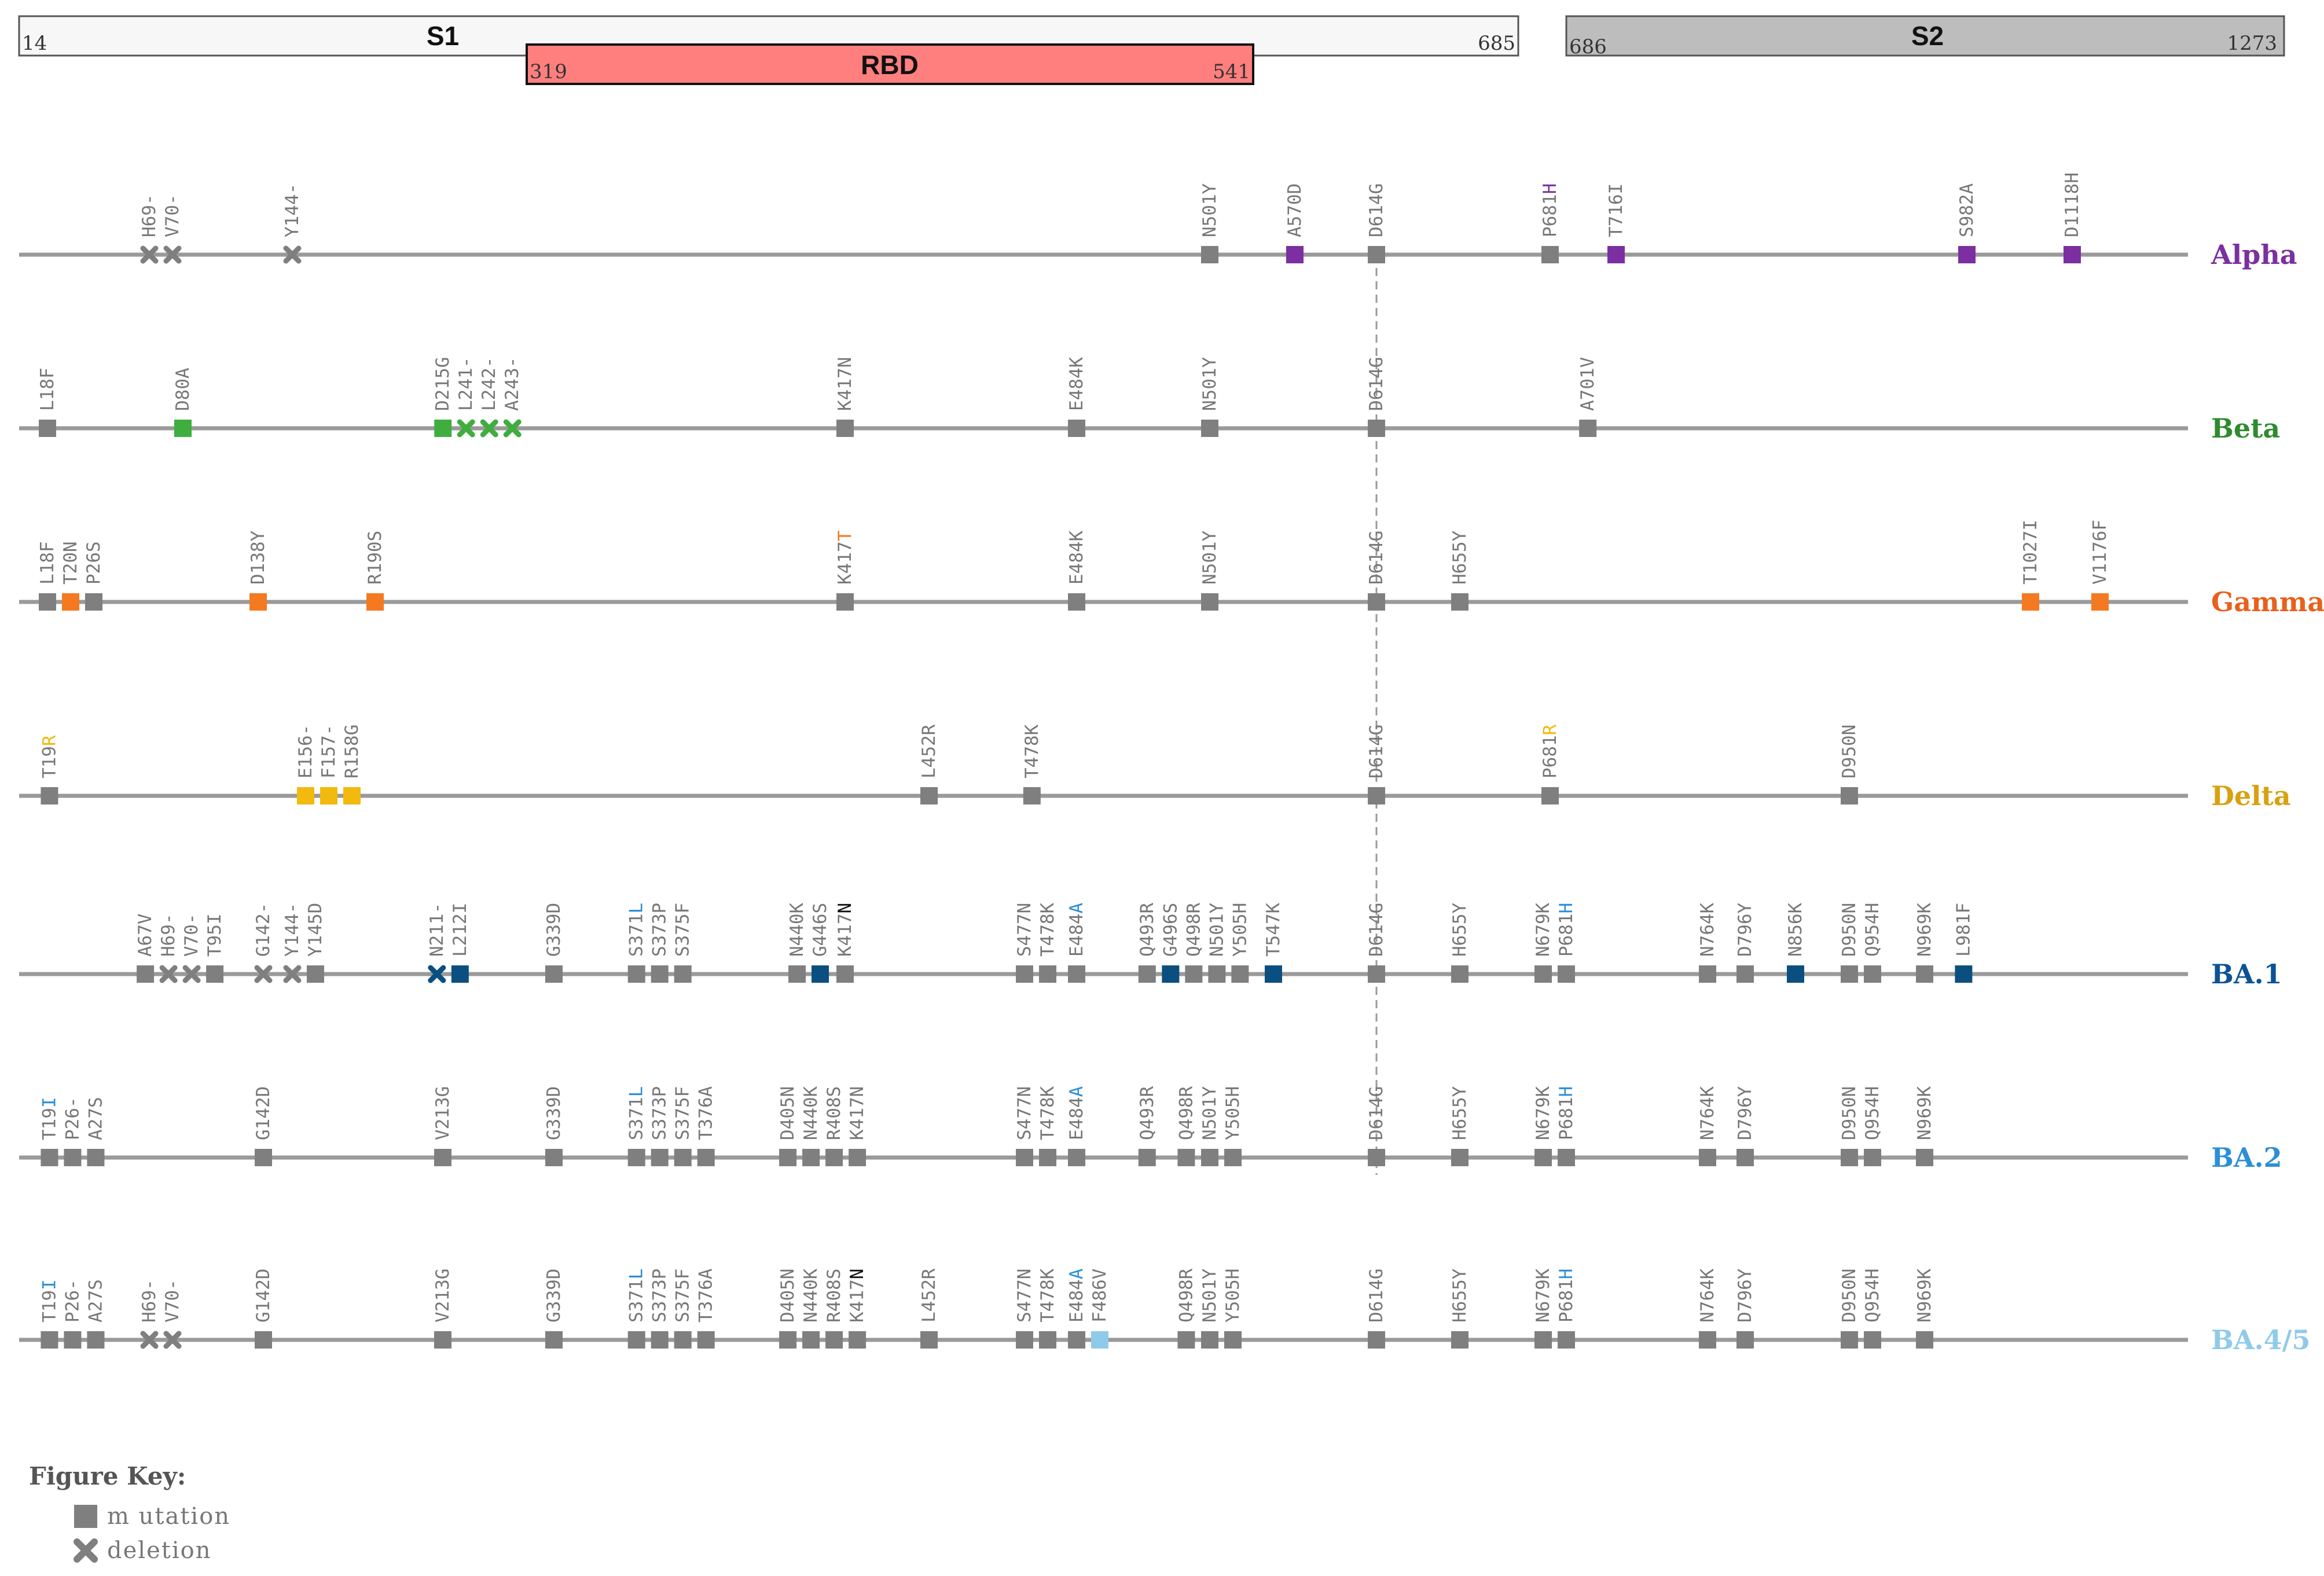 Image resolution: width=2324 pixels, height=1576 pixels. I want to click on mutation-marker: S477N, so click(1024, 943).